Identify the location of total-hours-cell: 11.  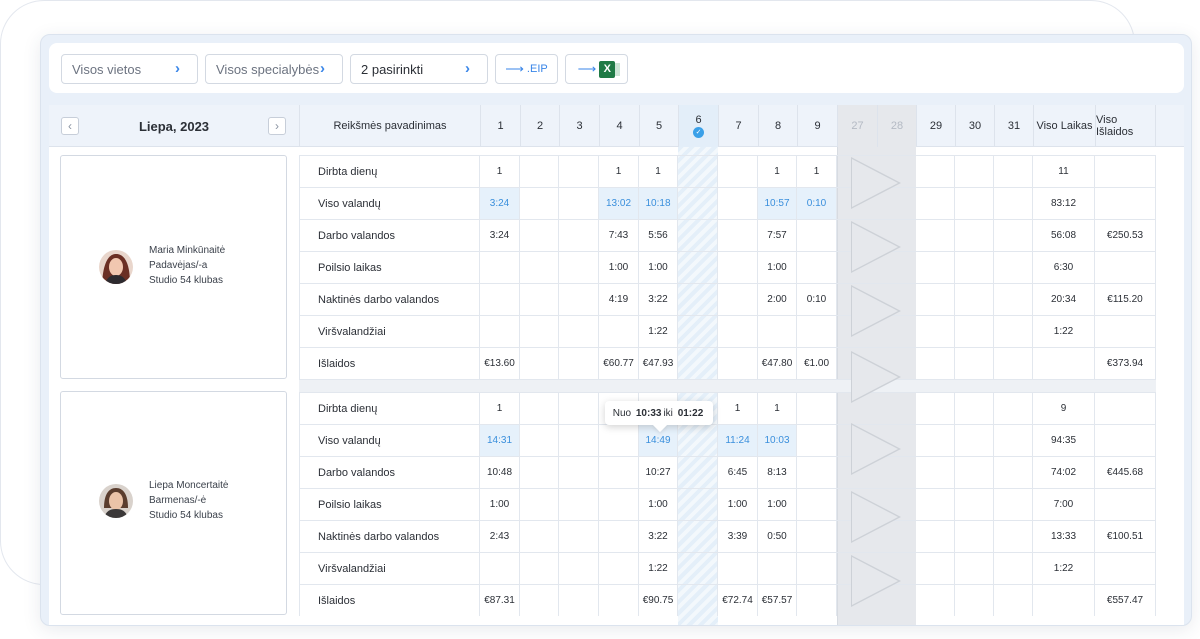
(1064, 171).